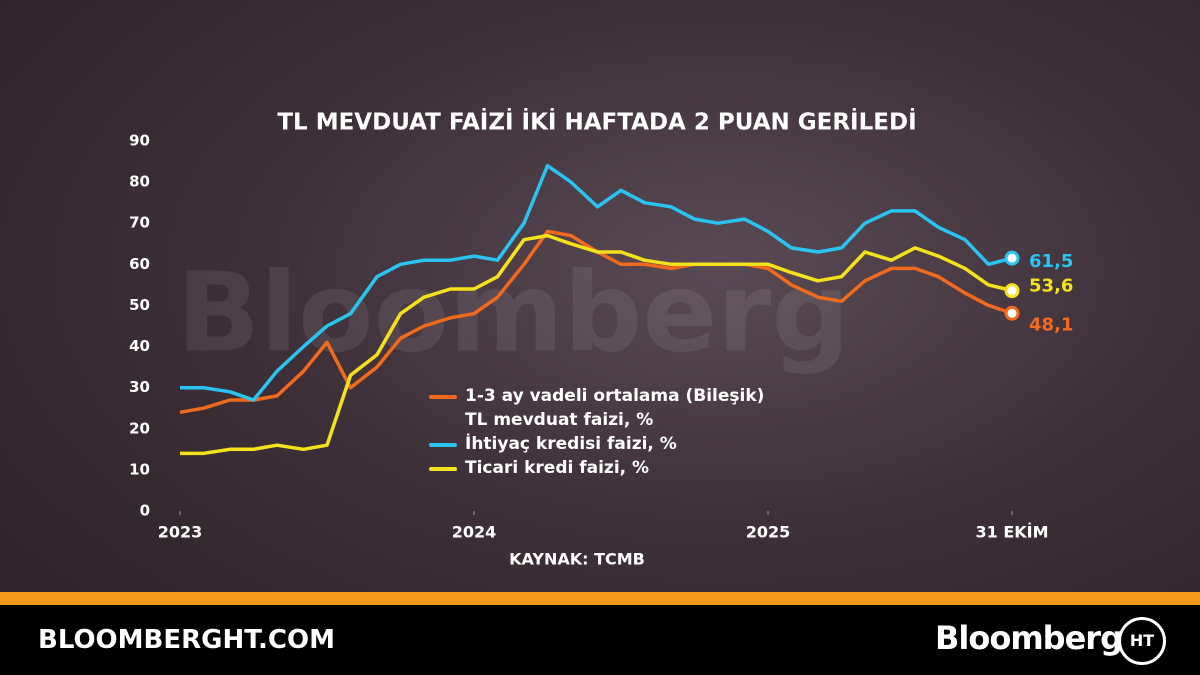  What do you see at coordinates (1051, 261) in the screenshot?
I see `value-label: 61,5` at bounding box center [1051, 261].